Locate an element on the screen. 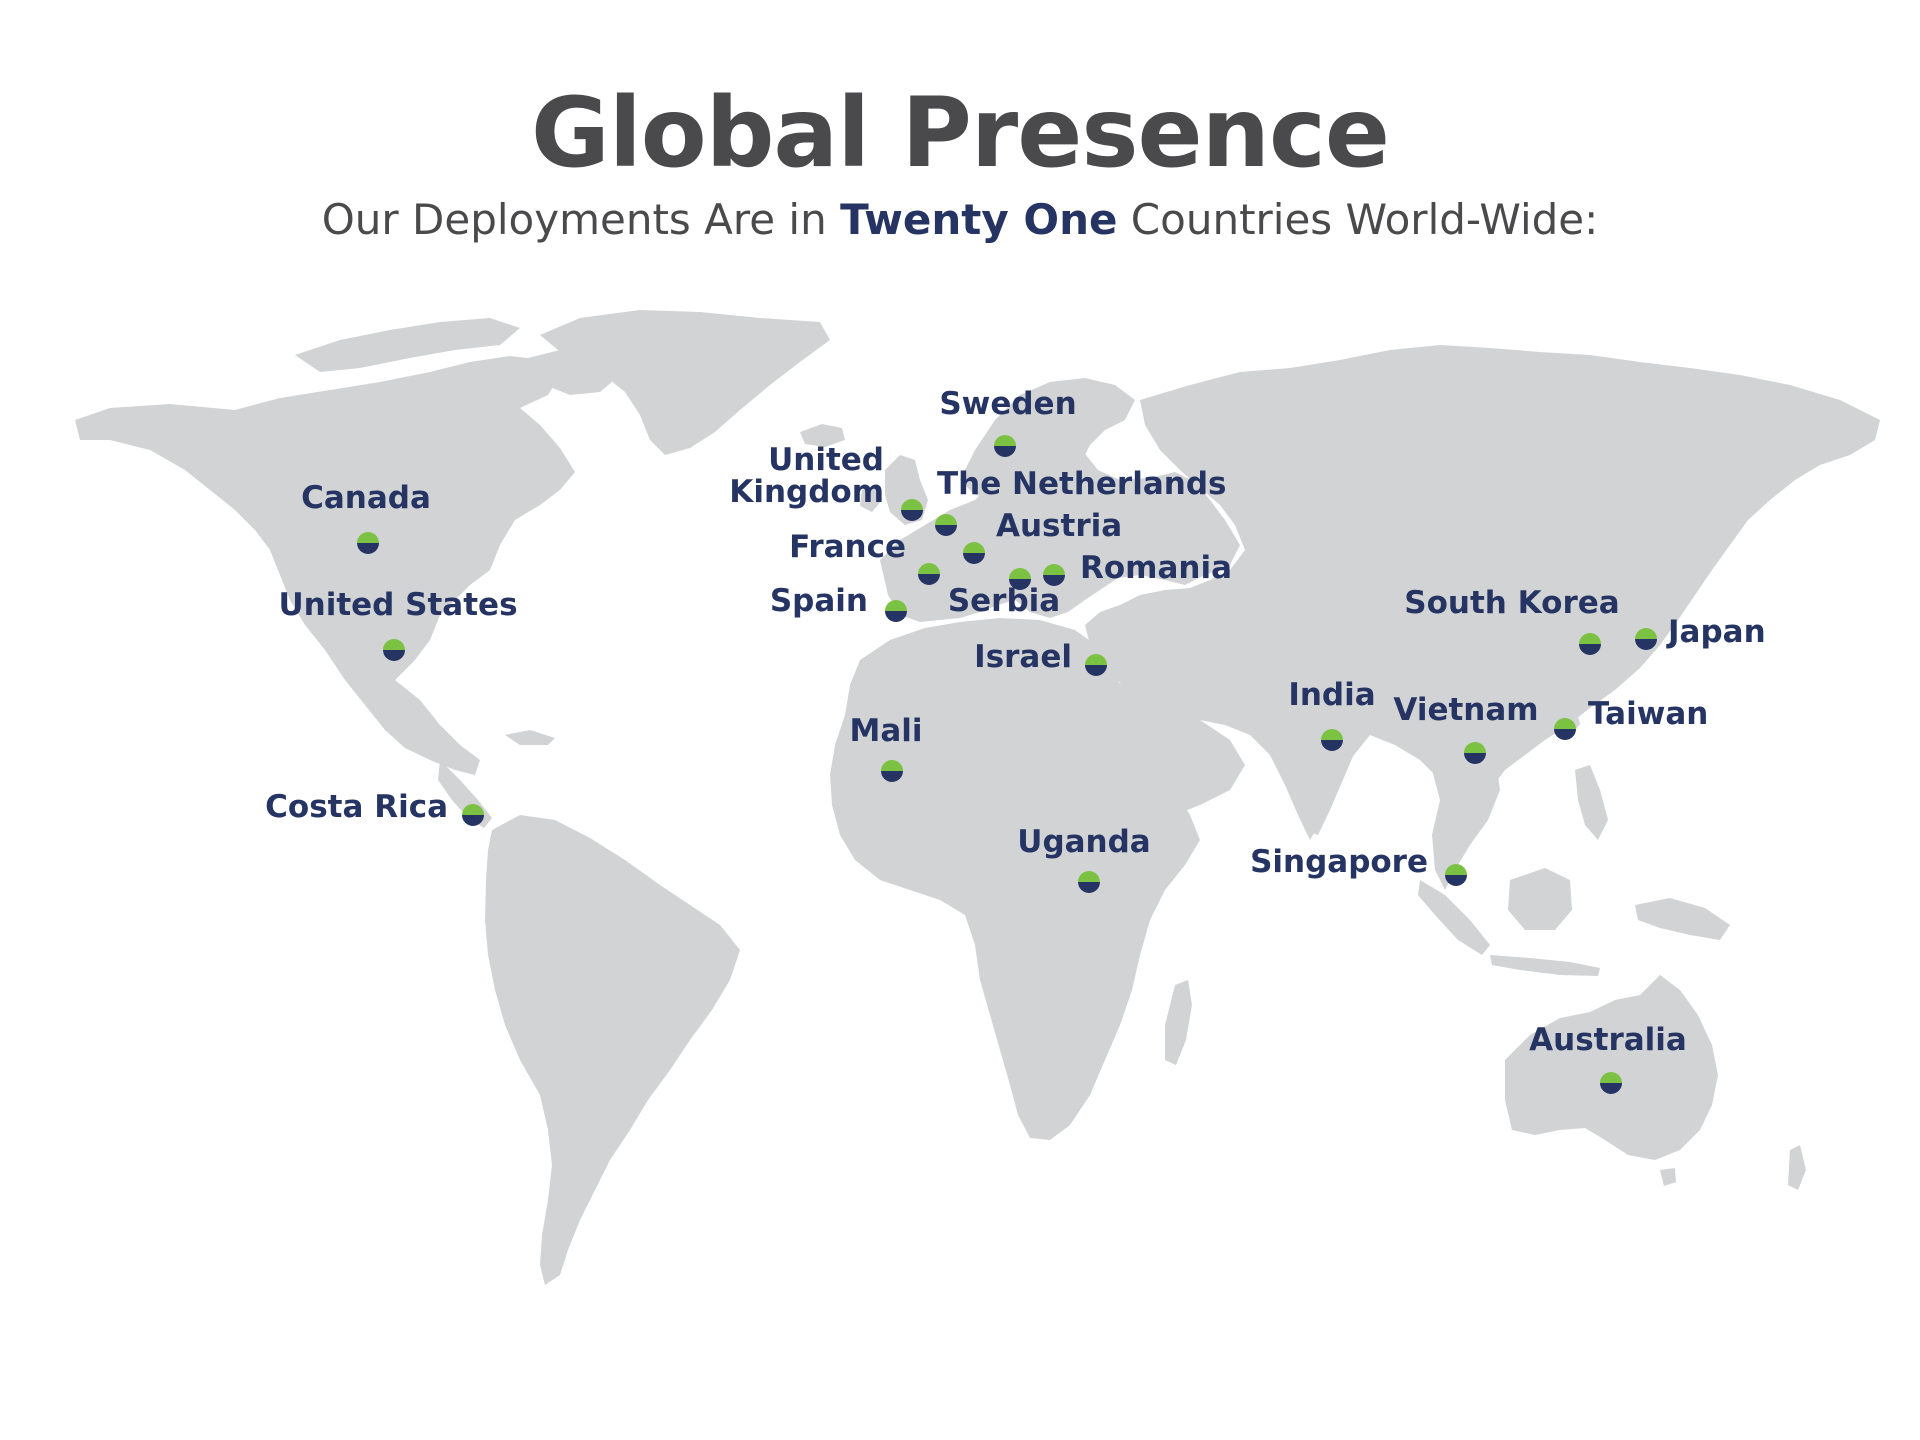 The width and height of the screenshot is (1920, 1440). marker-uganda: Uganda is located at coordinates (1084, 858).